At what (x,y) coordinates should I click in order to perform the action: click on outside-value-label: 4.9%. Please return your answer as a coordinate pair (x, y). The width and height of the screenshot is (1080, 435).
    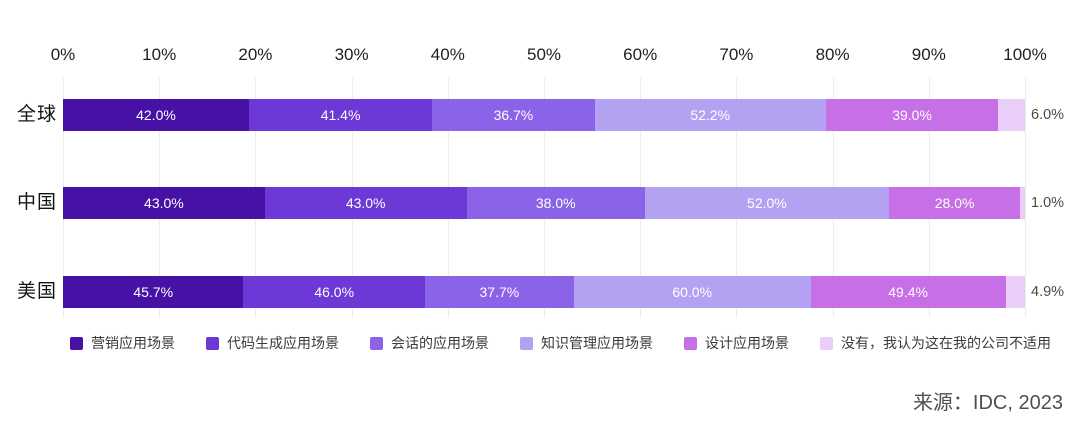
    Looking at the image, I should click on (1048, 292).